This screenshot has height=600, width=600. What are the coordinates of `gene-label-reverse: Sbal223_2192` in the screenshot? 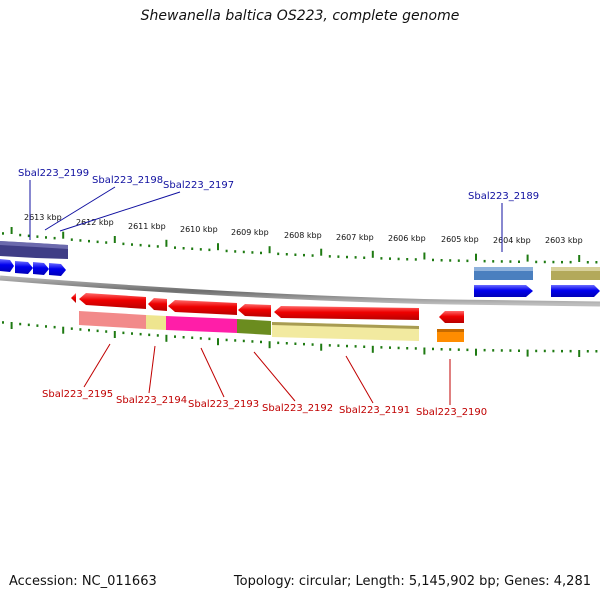 It's located at (297, 408).